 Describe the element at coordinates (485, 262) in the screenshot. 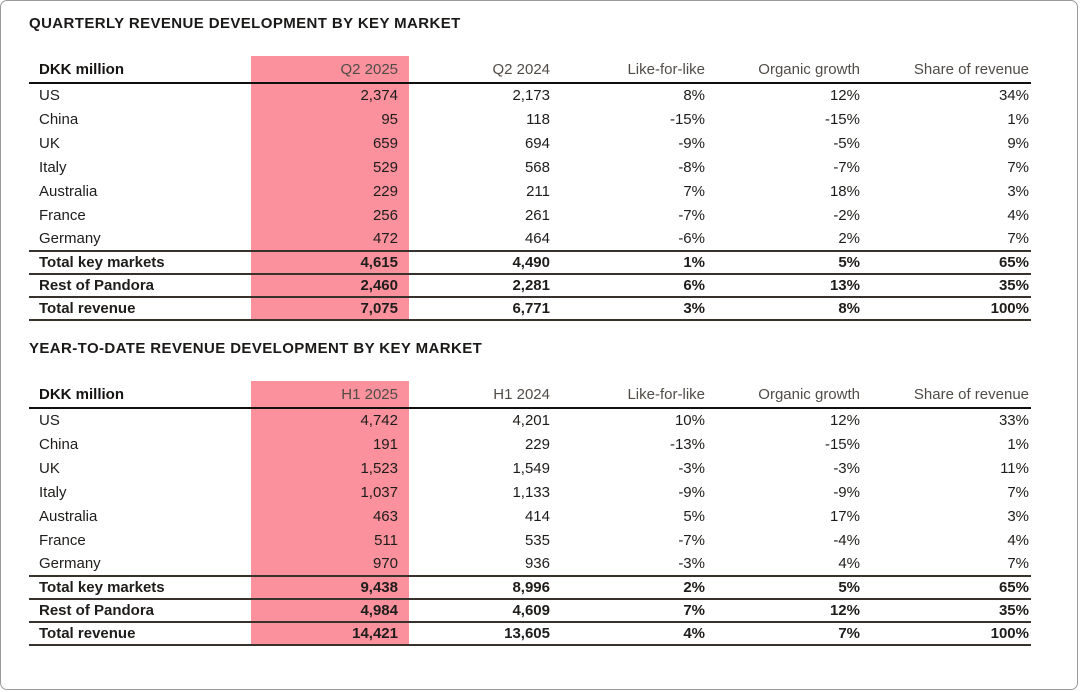

I see `cell: 4,490` at that location.